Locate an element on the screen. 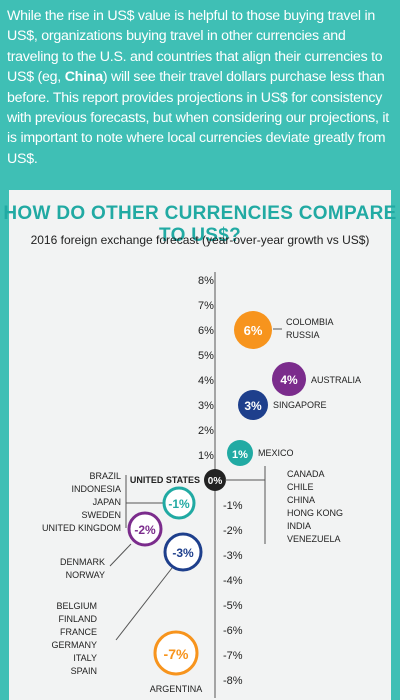  bubble-6pct is located at coordinates (253, 330).